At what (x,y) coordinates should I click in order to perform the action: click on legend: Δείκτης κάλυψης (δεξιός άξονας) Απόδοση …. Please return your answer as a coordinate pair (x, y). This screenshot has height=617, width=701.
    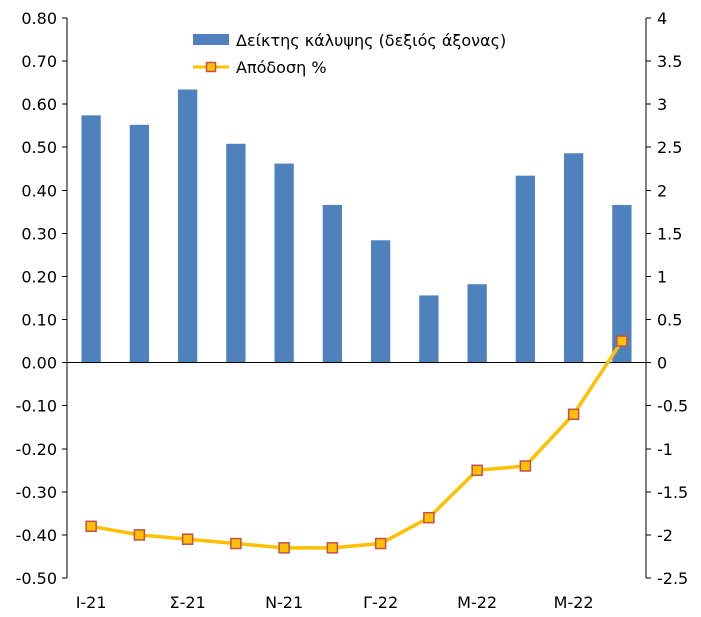
    Looking at the image, I should click on (349, 54).